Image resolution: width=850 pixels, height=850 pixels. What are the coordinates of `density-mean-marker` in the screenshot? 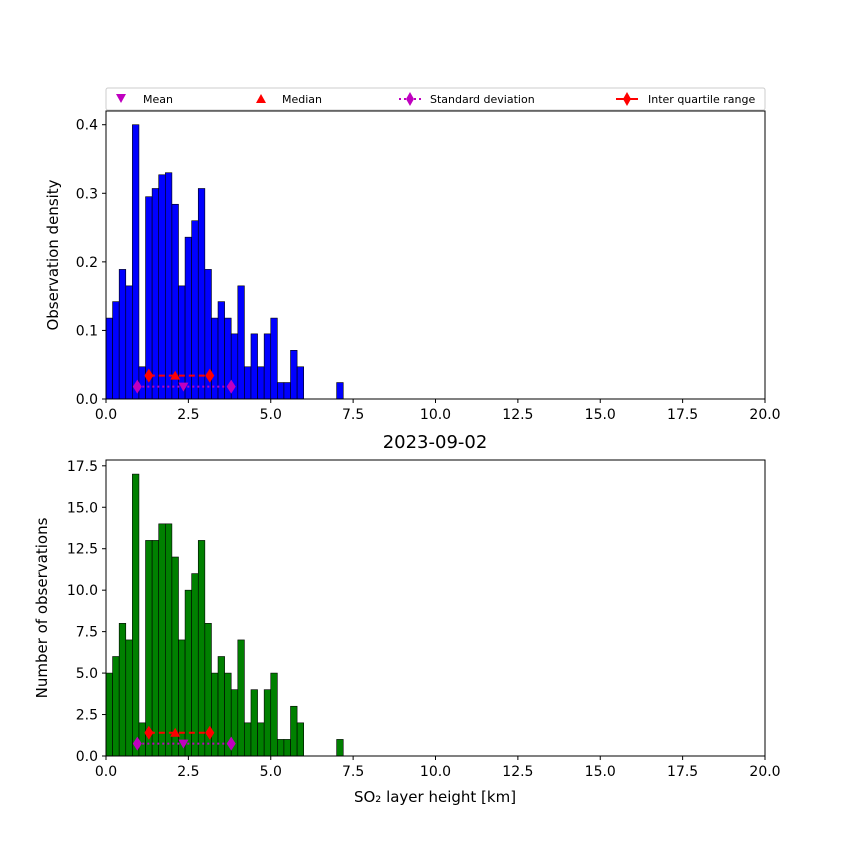 It's located at (183, 387).